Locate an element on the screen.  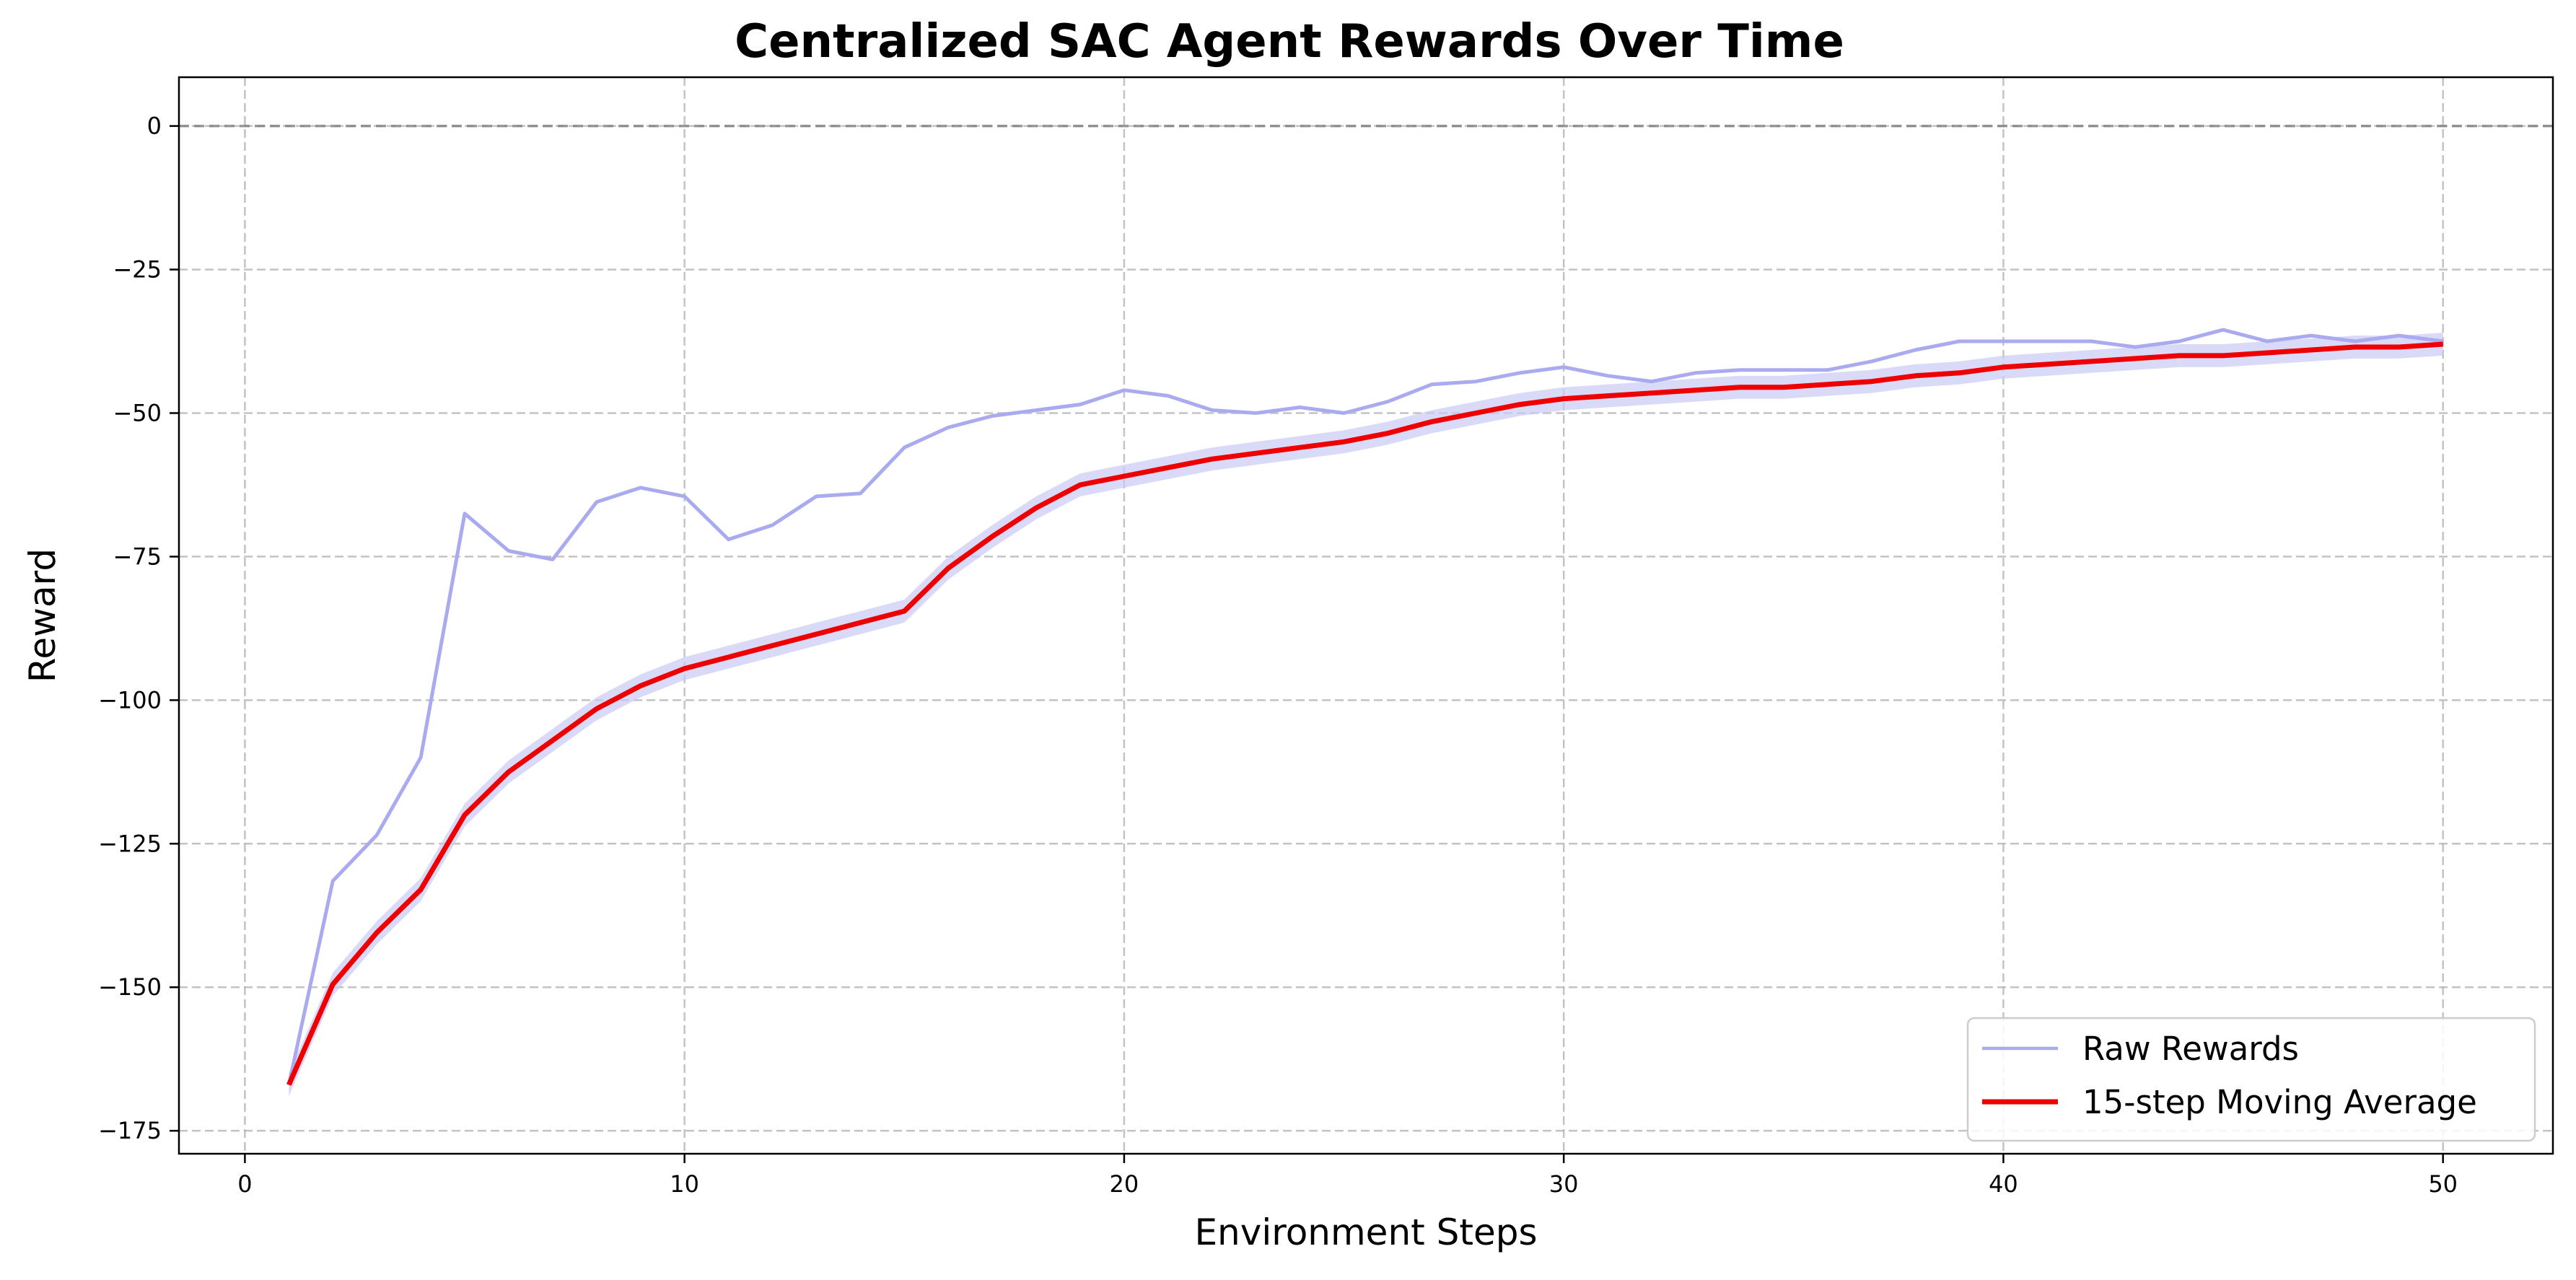
x-tick-label: 10 is located at coordinates (684, 1184).